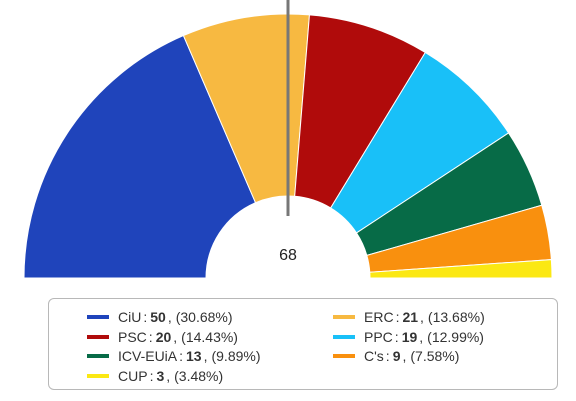 This screenshot has height=401, width=576. What do you see at coordinates (199, 376) in the screenshot?
I see `legend-percent: (3.48%)` at bounding box center [199, 376].